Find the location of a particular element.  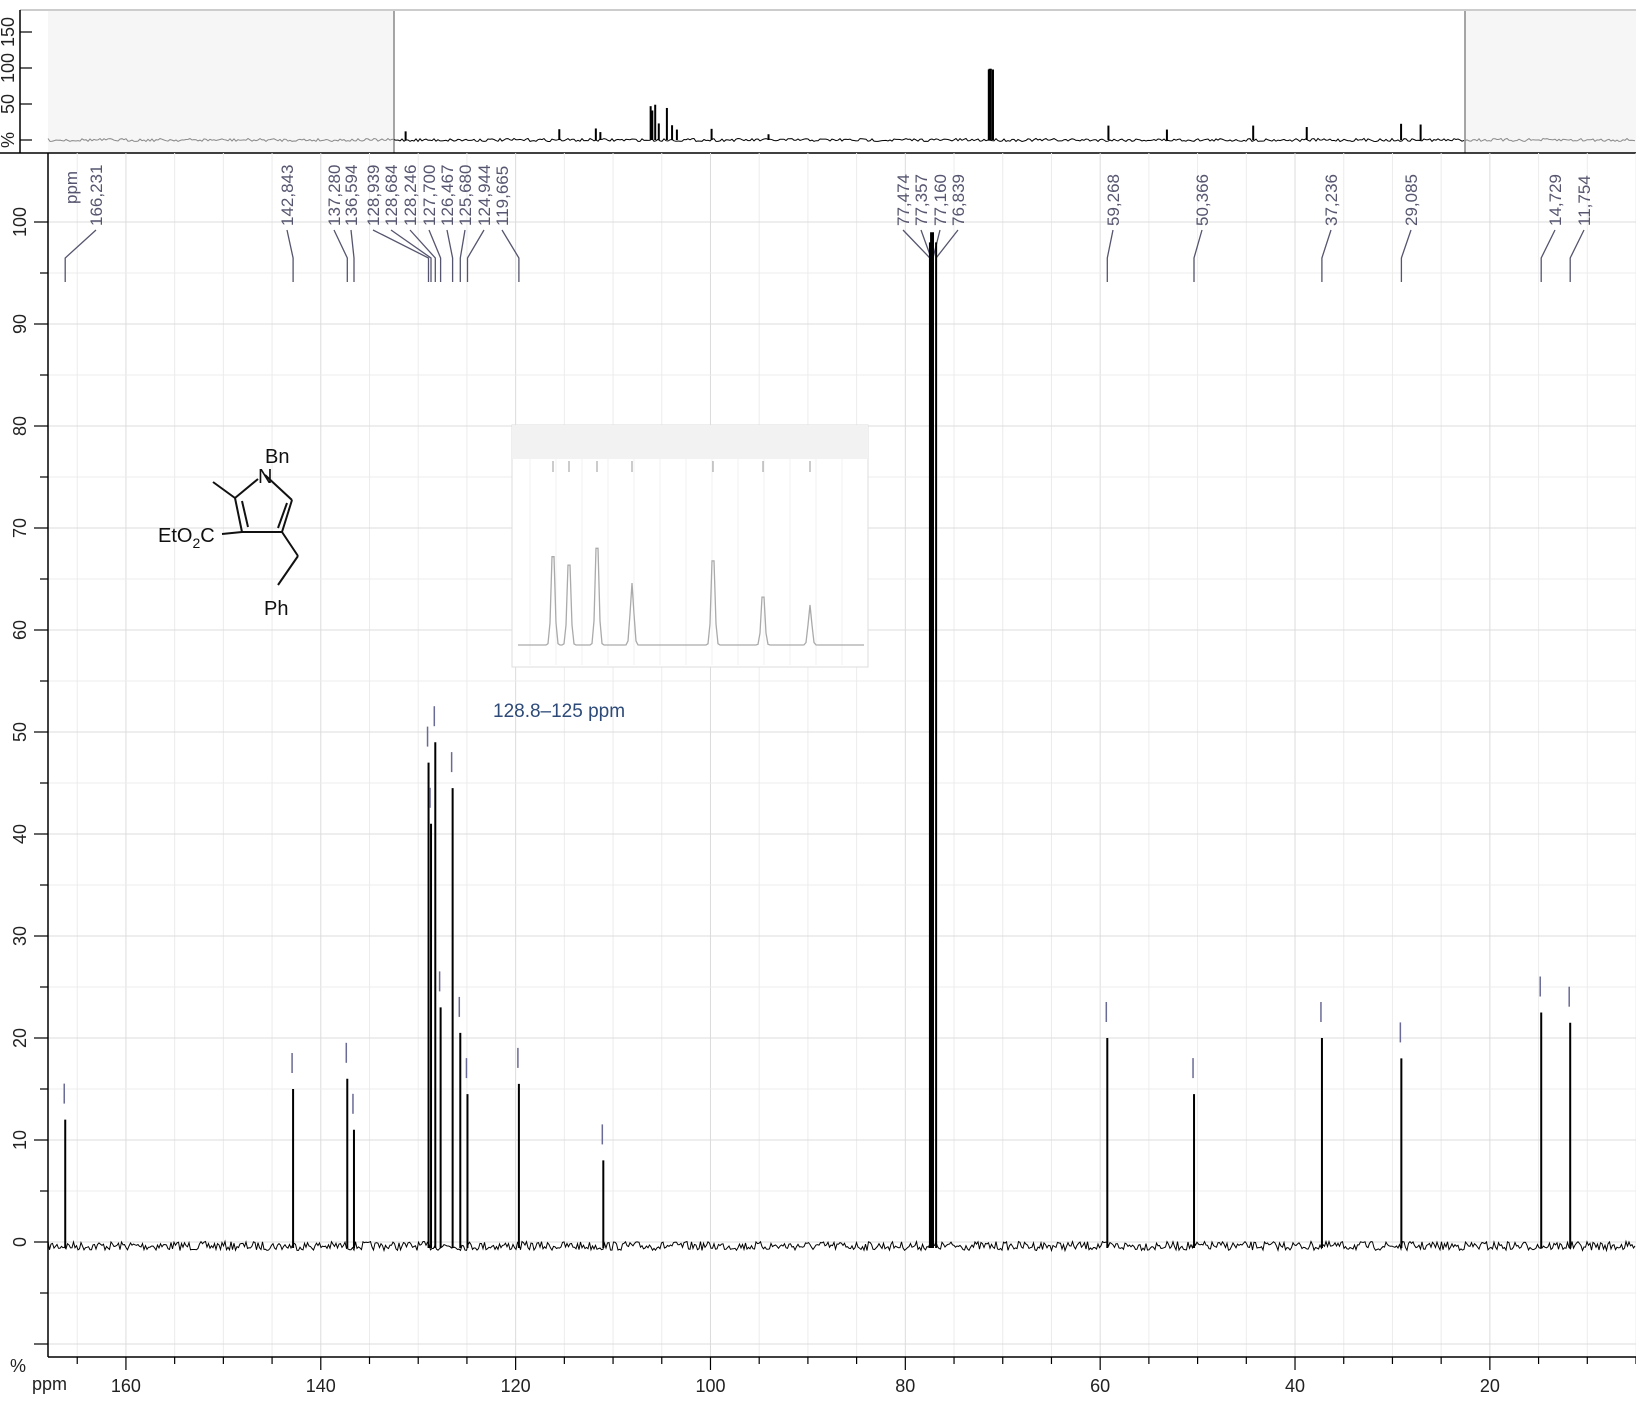

structure-ester-label: EtO2C is located at coordinates (186, 538).